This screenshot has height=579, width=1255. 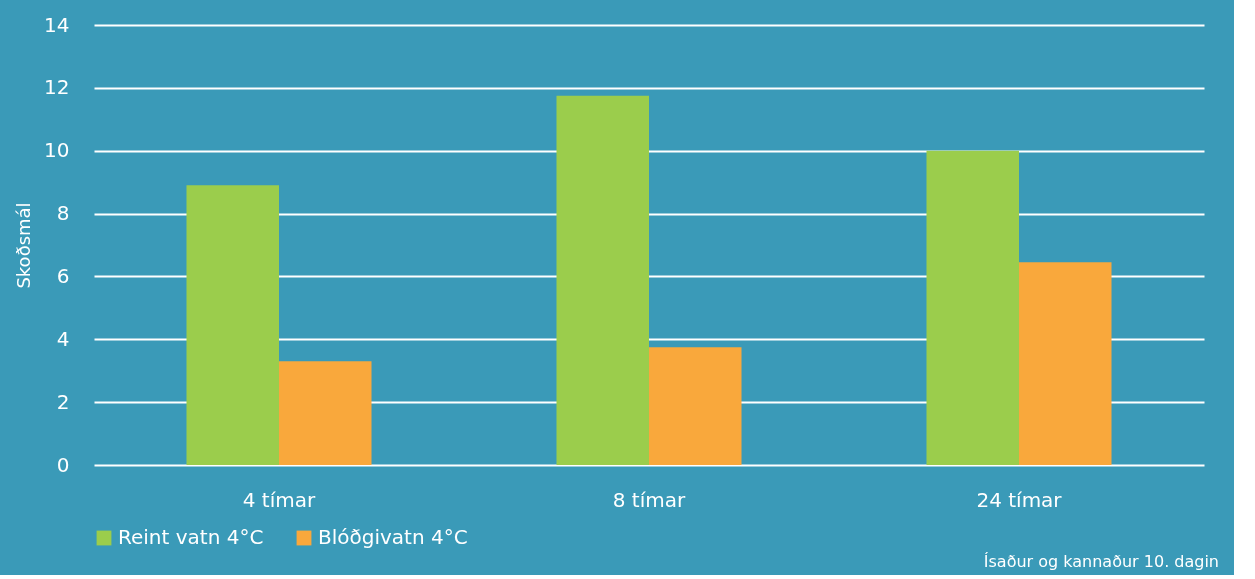 I want to click on y-tick-label: 14, so click(x=57, y=24).